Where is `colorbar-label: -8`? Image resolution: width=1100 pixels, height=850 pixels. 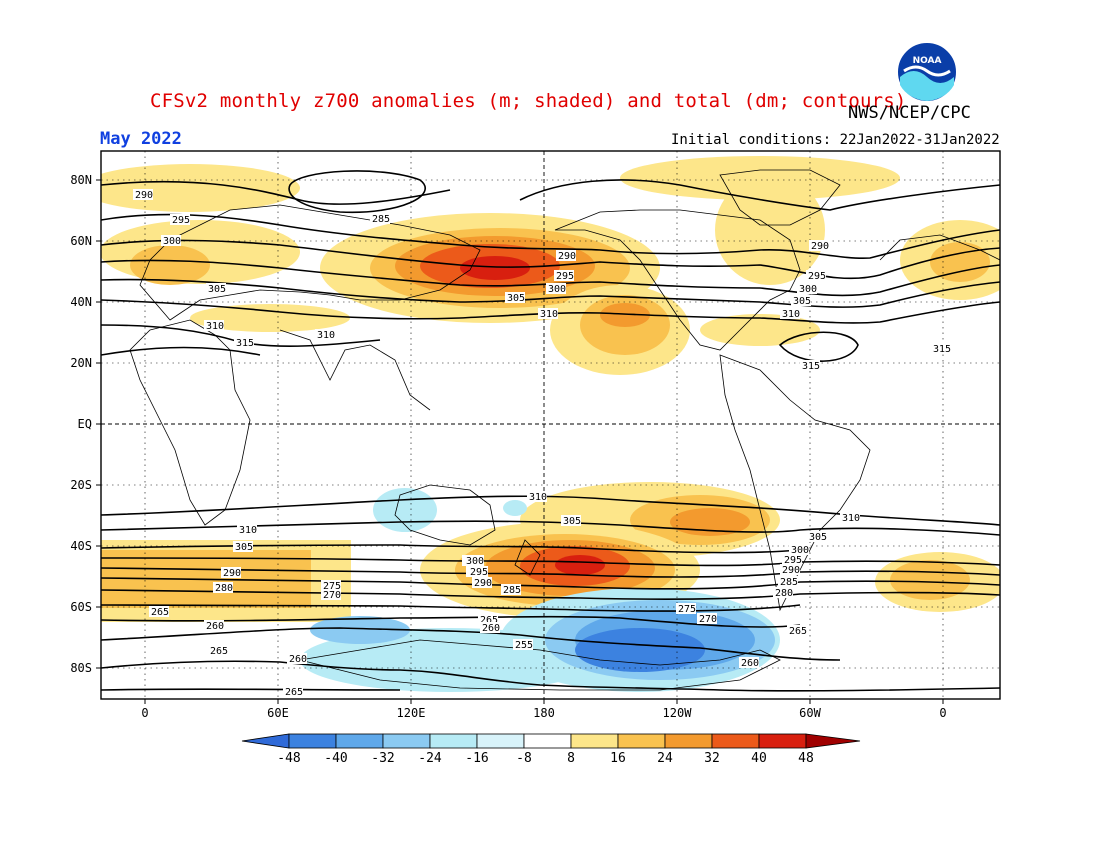 colorbar-label: -8 is located at coordinates (524, 758).